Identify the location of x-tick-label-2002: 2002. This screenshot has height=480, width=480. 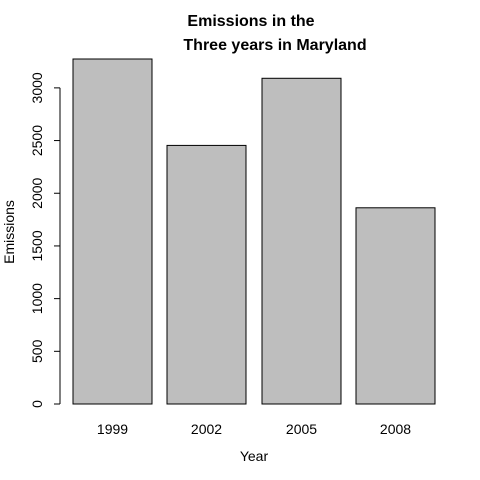
(206, 429).